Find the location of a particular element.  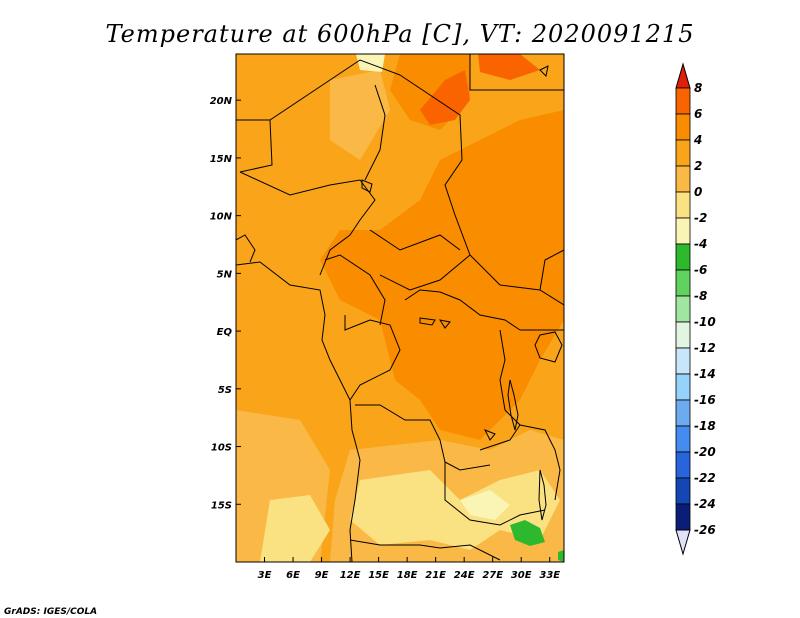

lake-malawi is located at coordinates (542, 495).